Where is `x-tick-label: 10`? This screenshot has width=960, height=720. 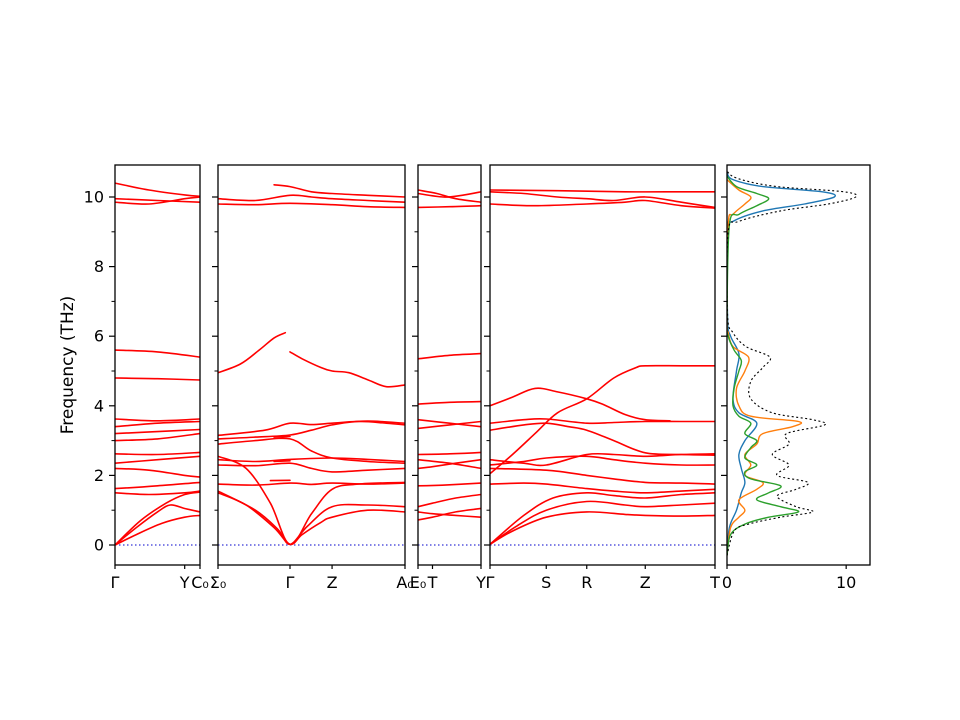 x-tick-label: 10 is located at coordinates (846, 582).